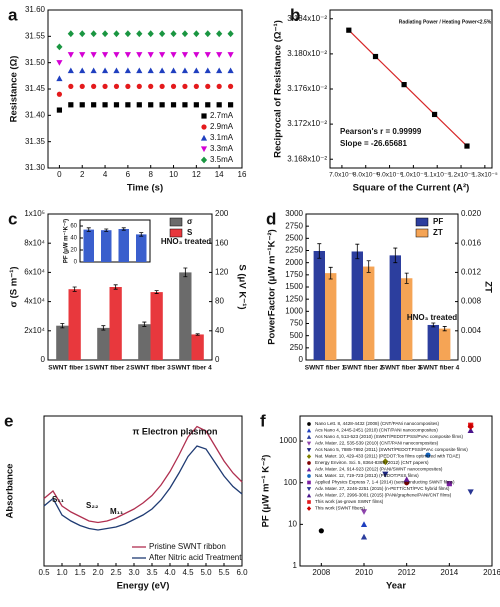 The height and width of the screenshot is (607, 500). What do you see at coordinates (272, 287) in the screenshot?
I see `y-axis-label: PowerFactor (μW m⁻¹K⁻²)` at bounding box center [272, 287].